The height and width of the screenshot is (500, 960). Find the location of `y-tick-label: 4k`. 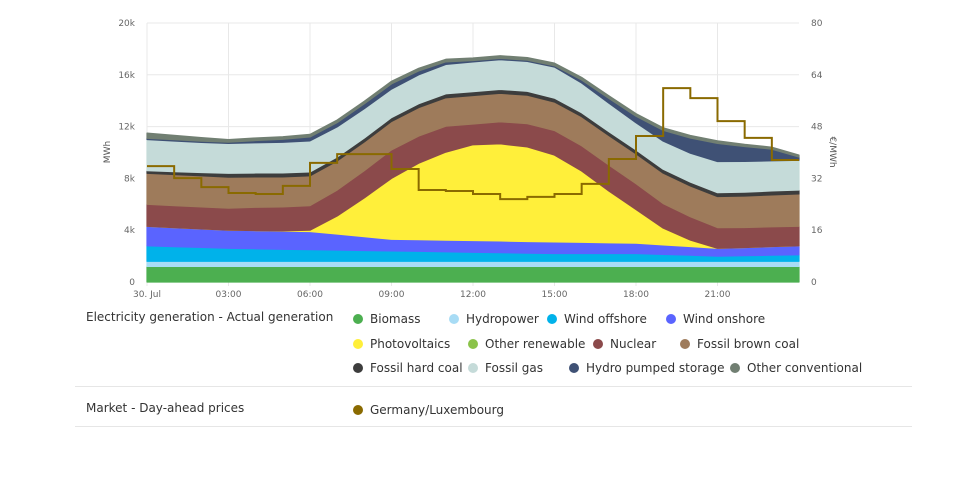

y-tick-label: 4k is located at coordinates (130, 231).